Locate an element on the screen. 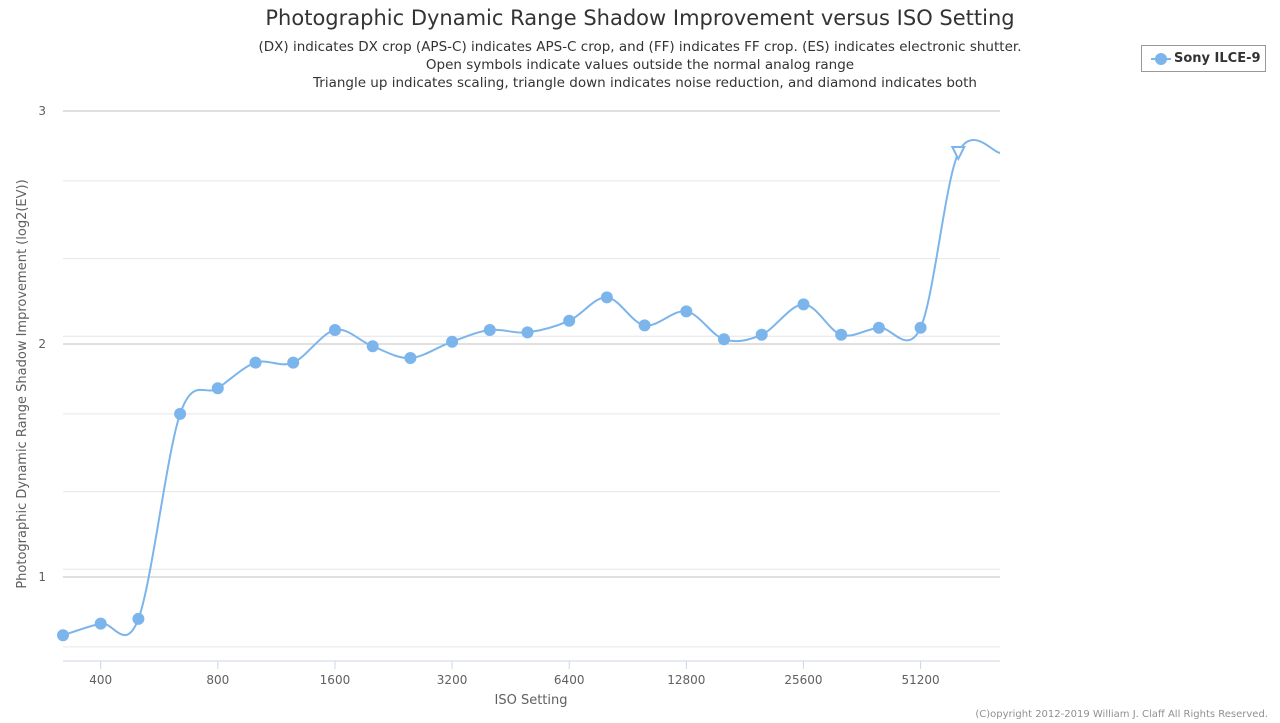  legend-item-sony-ilce-9: Sony ILCE-9 is located at coordinates (1203, 58).